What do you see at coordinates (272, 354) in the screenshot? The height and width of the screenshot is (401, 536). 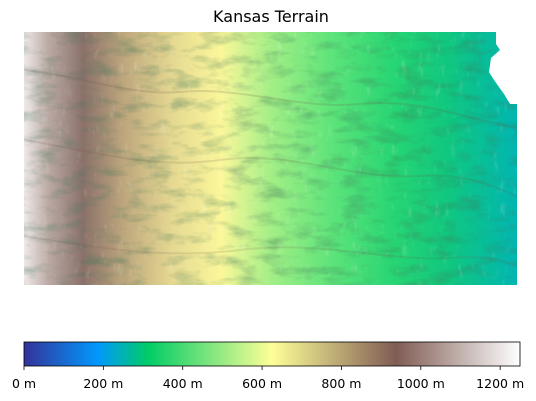 I see `colorbar-gradient` at bounding box center [272, 354].